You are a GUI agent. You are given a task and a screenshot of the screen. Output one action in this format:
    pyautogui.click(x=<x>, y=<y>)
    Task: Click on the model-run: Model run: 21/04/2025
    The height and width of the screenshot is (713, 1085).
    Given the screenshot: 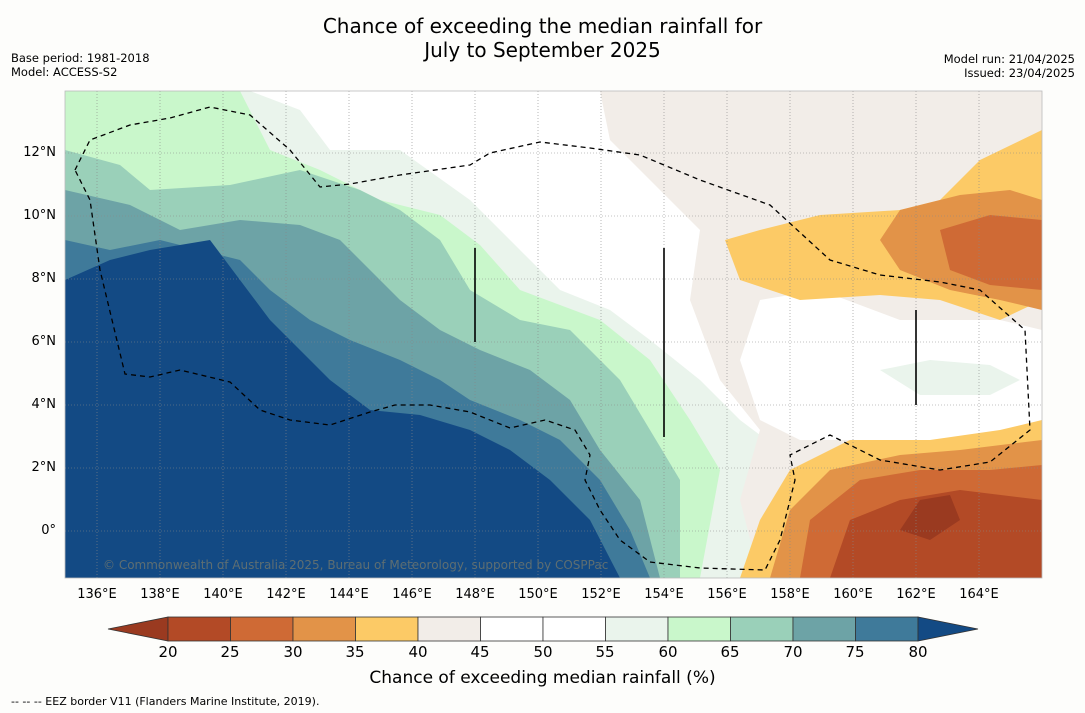 What is the action you would take?
    pyautogui.click(x=1009, y=59)
    